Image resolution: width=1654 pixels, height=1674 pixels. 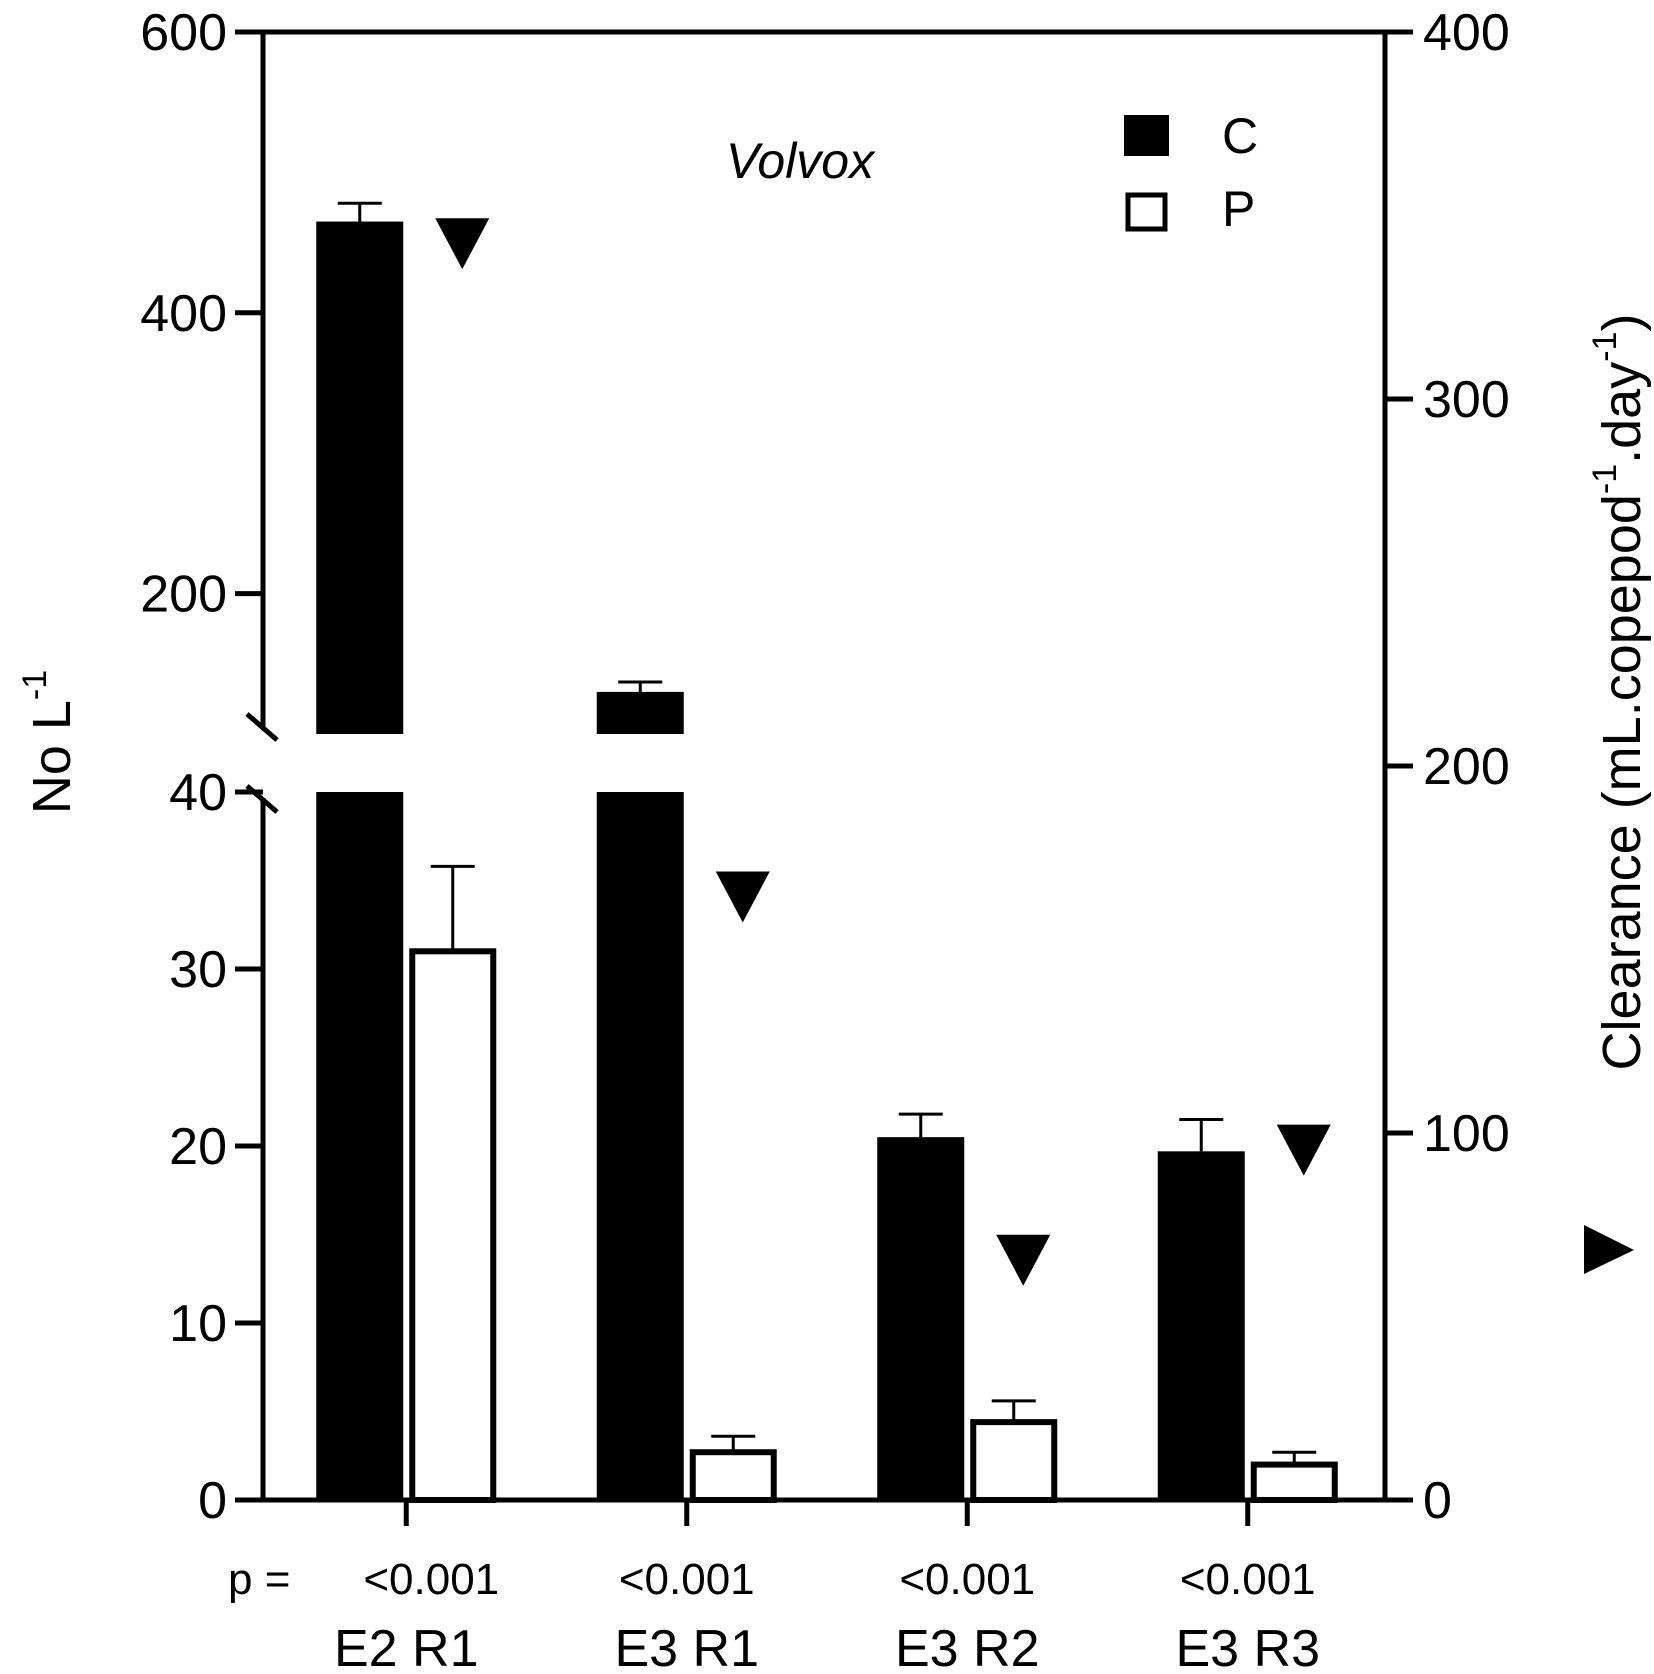 I want to click on x-category-label: E3 R2, so click(x=967, y=1647).